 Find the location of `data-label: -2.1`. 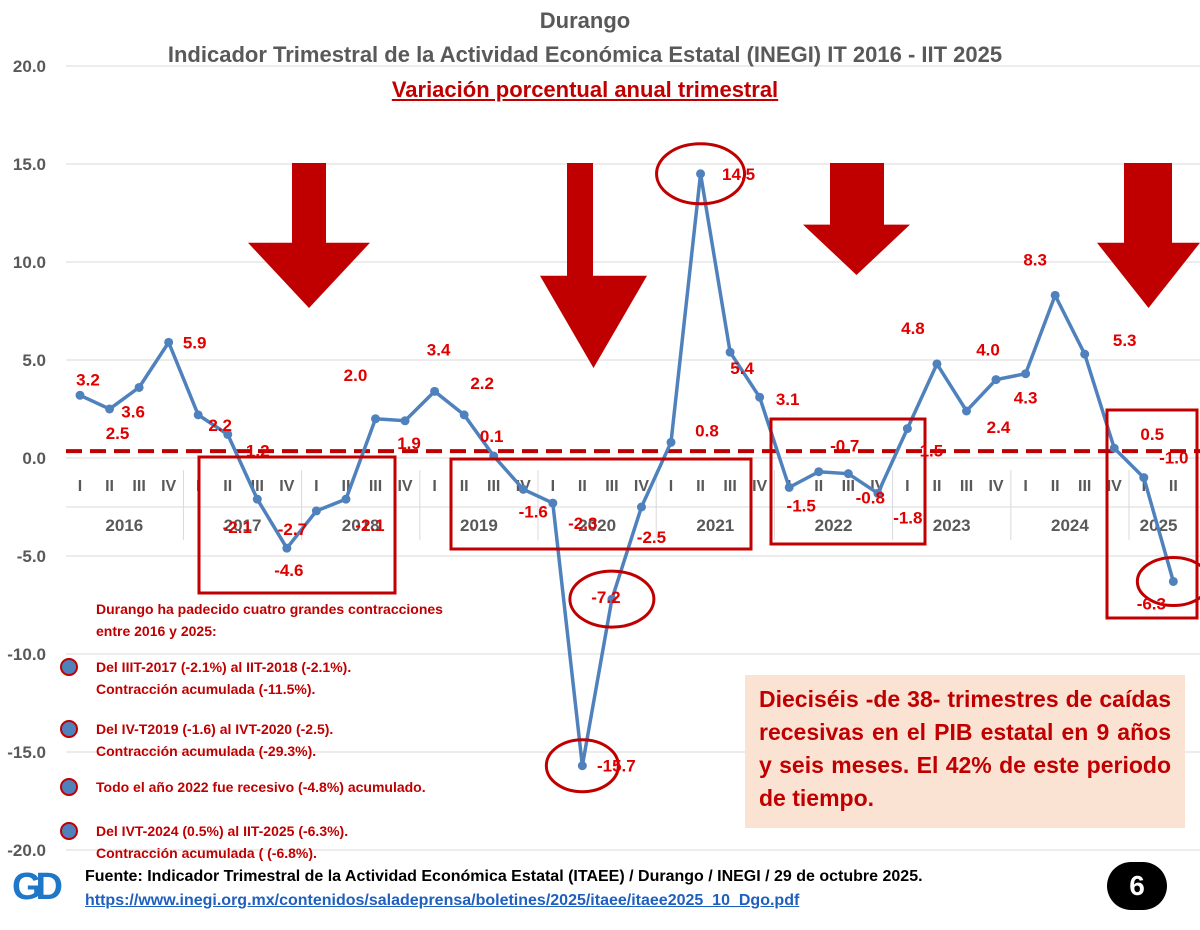

data-label: -2.1 is located at coordinates (369, 525).